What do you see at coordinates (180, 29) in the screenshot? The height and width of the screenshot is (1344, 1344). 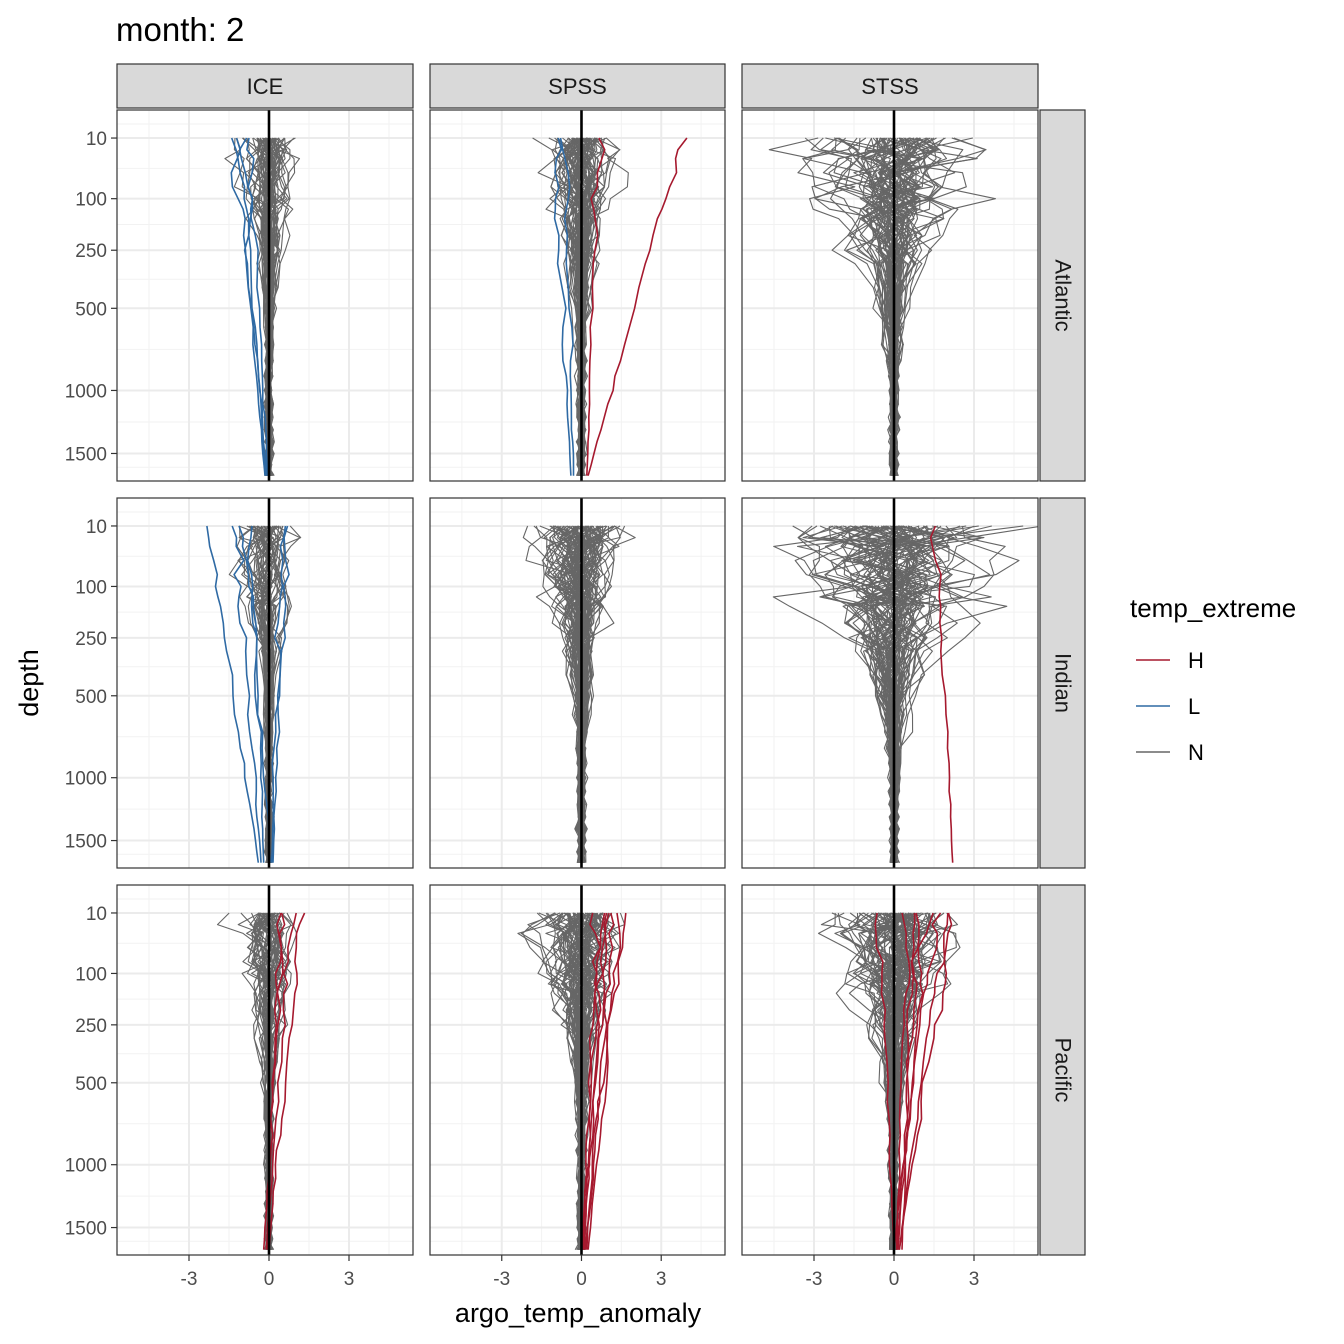 I see `chart-title: month: 2` at bounding box center [180, 29].